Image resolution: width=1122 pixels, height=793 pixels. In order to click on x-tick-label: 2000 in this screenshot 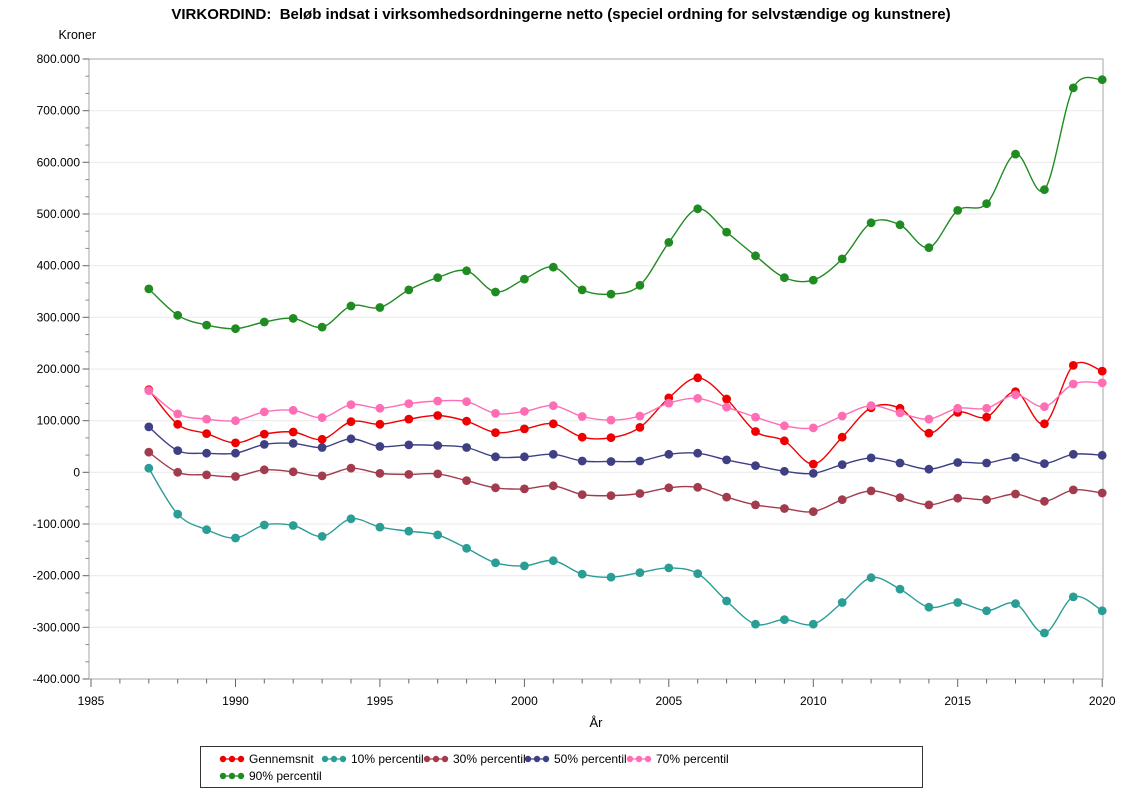, I will do `click(524, 701)`.